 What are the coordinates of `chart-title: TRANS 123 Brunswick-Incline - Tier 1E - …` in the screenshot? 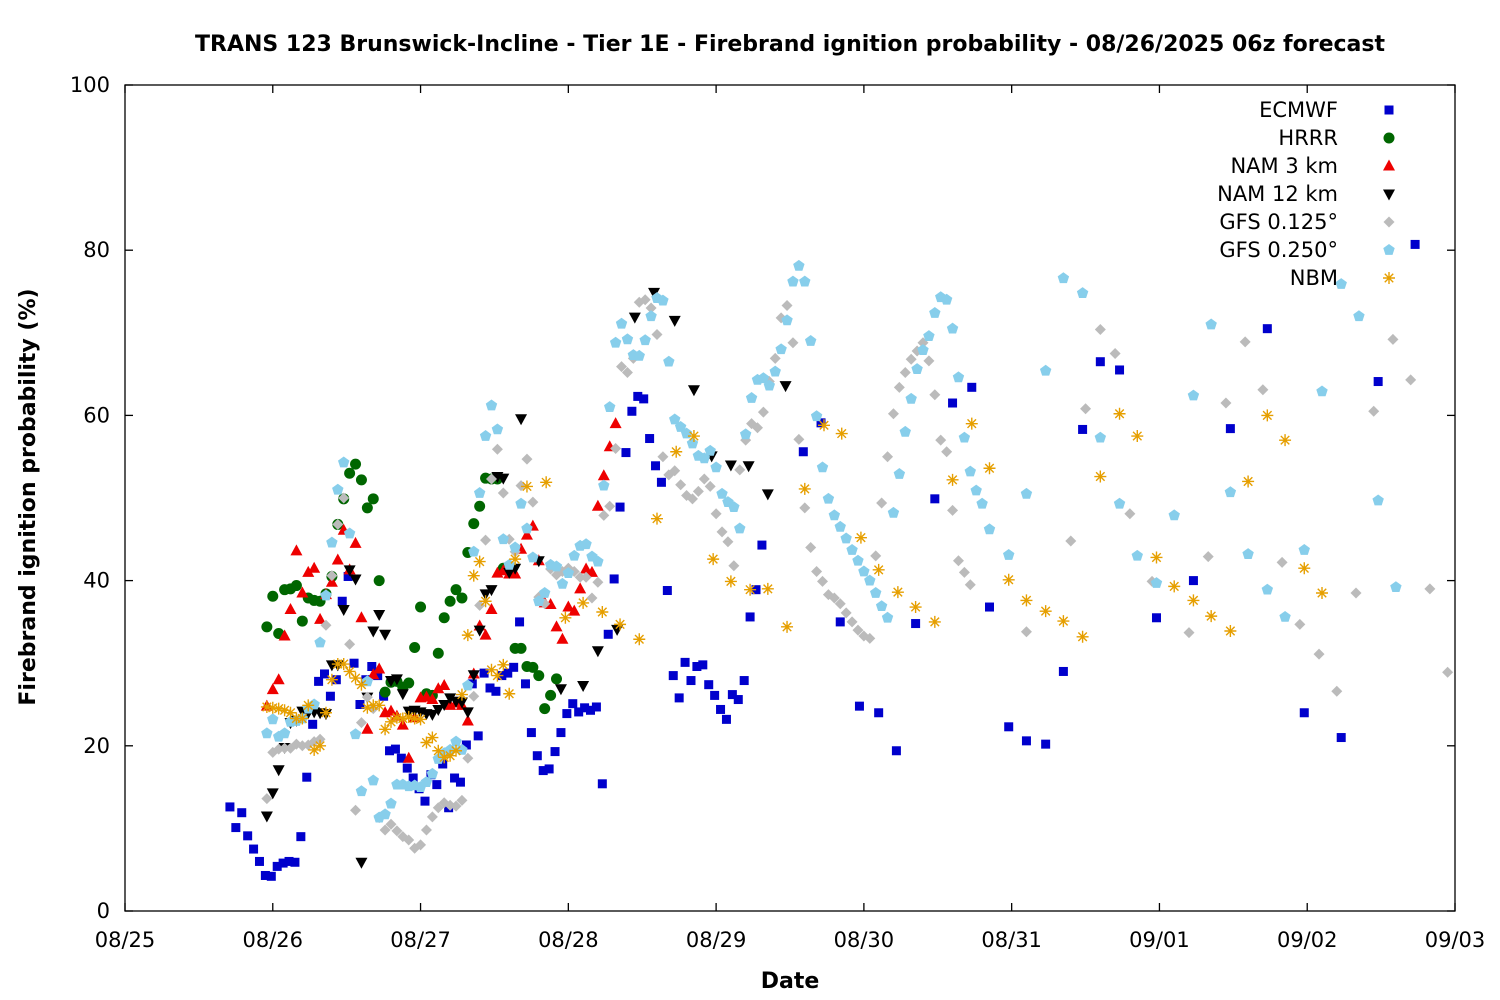 It's located at (790, 44).